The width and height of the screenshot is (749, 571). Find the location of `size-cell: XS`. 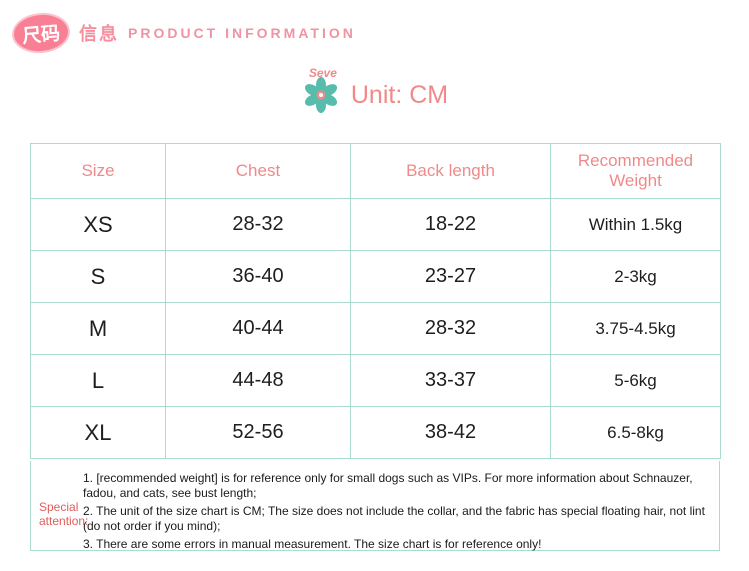

size-cell: XS is located at coordinates (98, 224).